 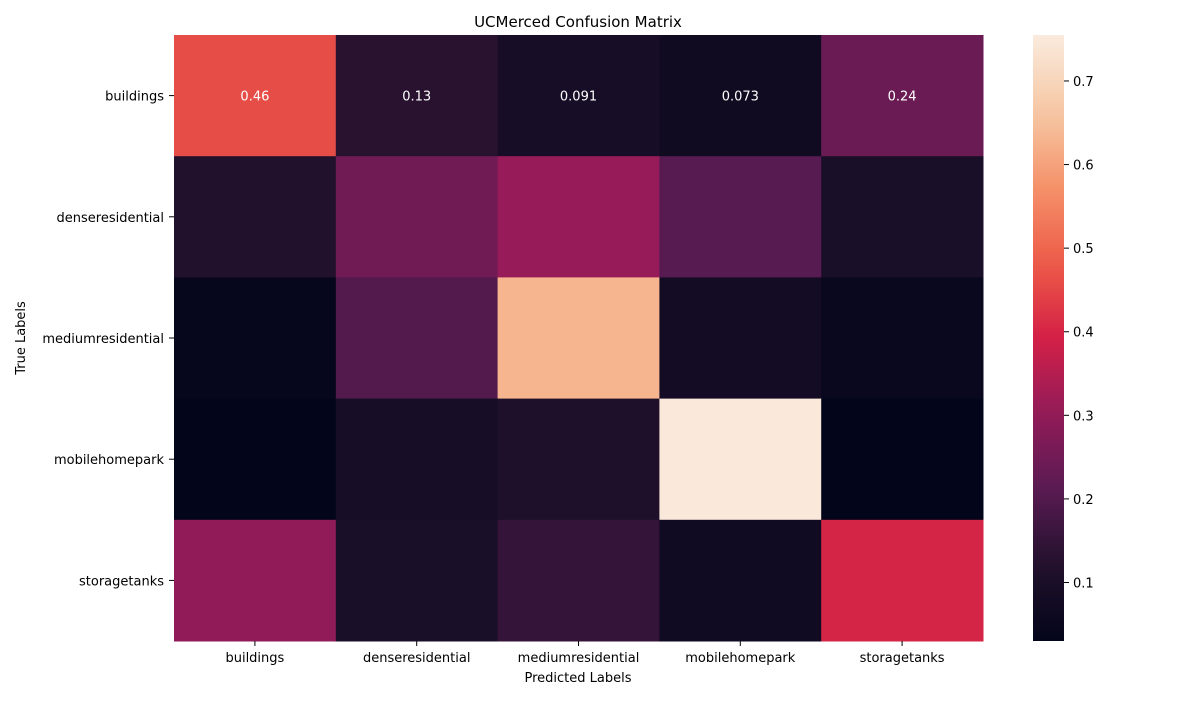 I want to click on y-axis-label: True Labels, so click(x=21, y=338).